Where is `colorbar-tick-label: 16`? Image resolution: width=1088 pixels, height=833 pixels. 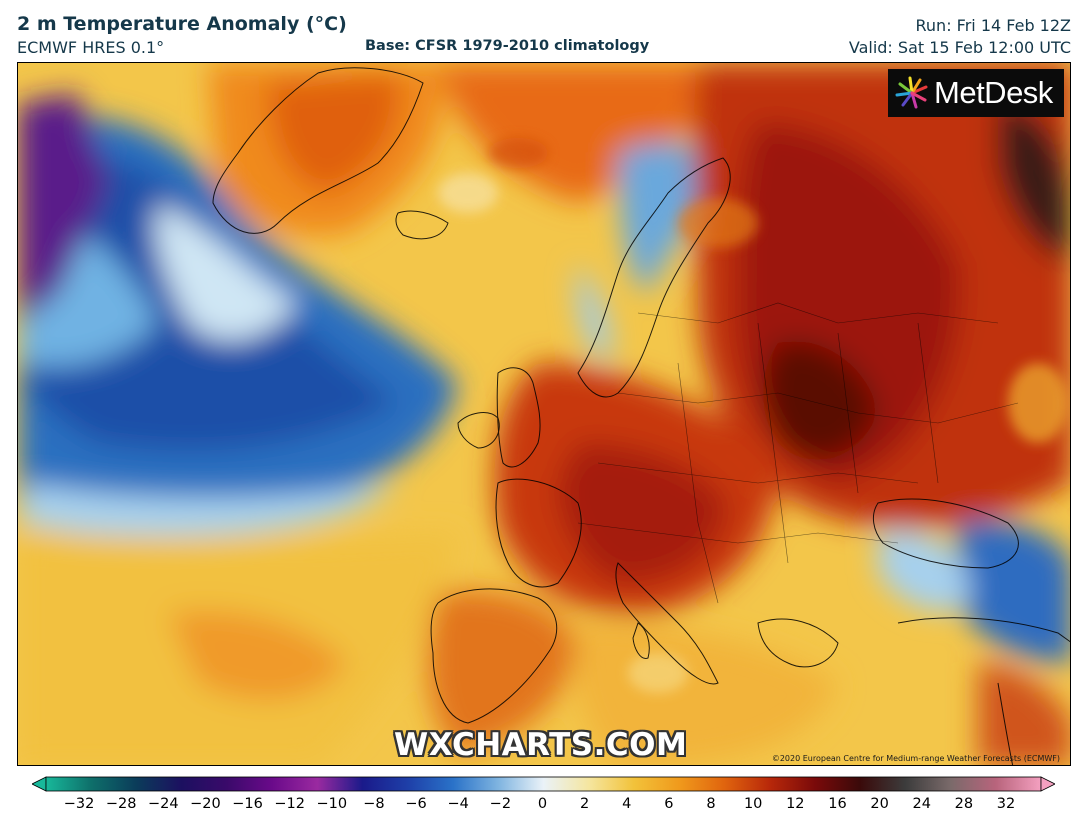
colorbar-tick-label: 16 is located at coordinates (837, 804).